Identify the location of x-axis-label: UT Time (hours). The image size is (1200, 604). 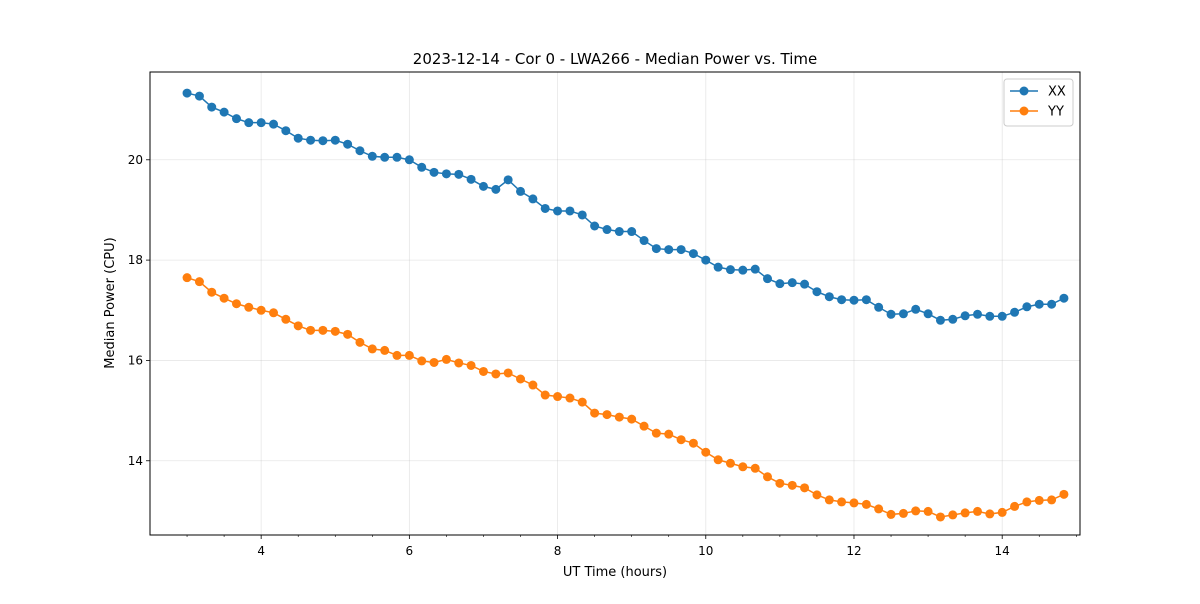
(615, 572).